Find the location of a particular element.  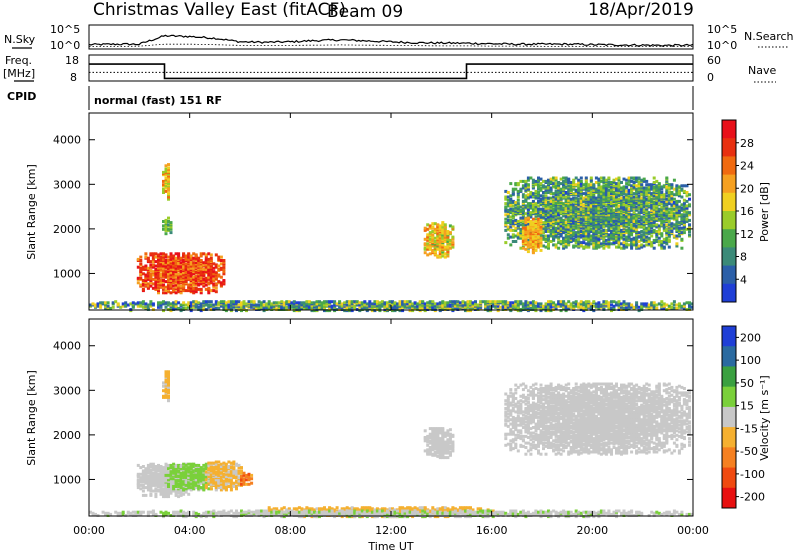

nsearch-line is located at coordinates (391, 45).